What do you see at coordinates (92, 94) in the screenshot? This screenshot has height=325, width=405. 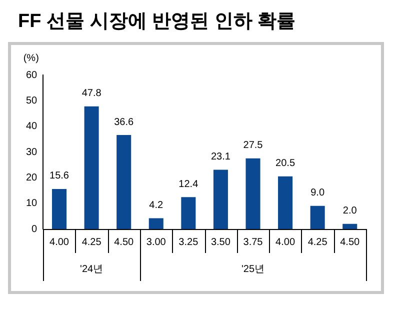 I see `data-label: 47.8` at bounding box center [92, 94].